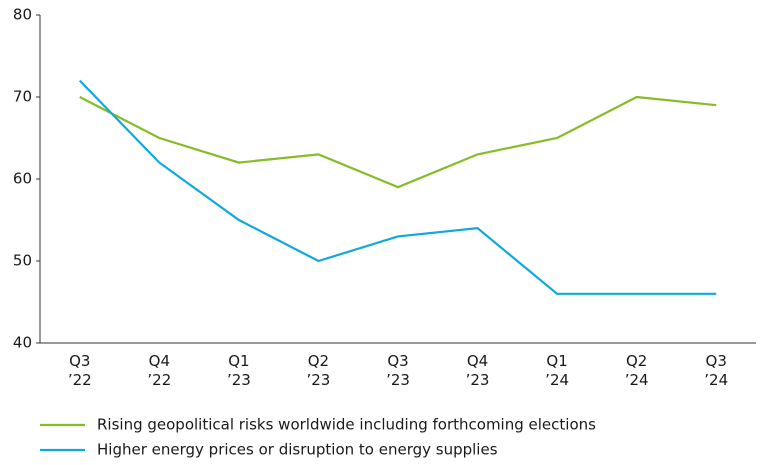 This screenshot has width=765, height=465. What do you see at coordinates (22, 97) in the screenshot?
I see `y-tick-label: 70` at bounding box center [22, 97].